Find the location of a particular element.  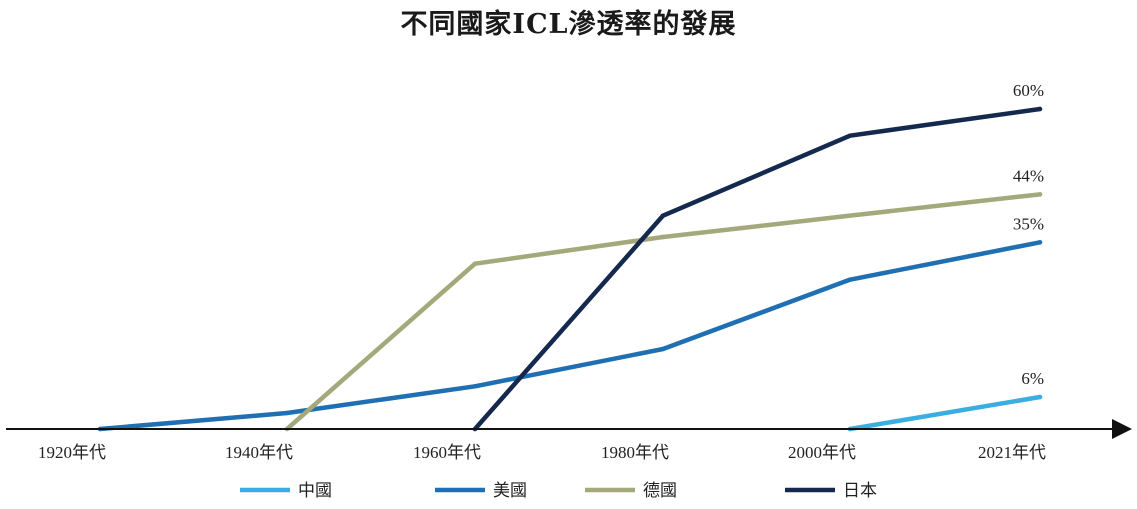

x-tick-labels: 1920年代 1940年代 1960年代 1980年代 2000年代 2021年代 is located at coordinates (542, 452).